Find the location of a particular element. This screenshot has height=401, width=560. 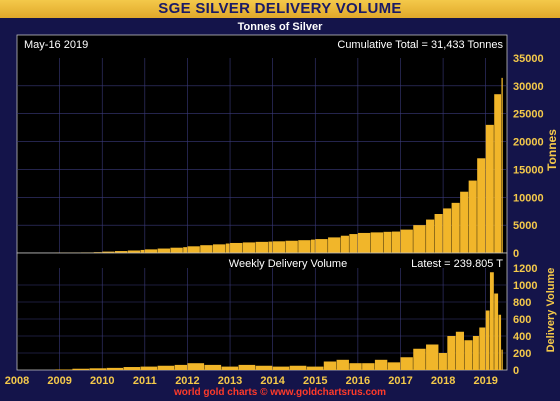

chart-title: SGE SILVER DELIVERY VOLUME is located at coordinates (280, 8).